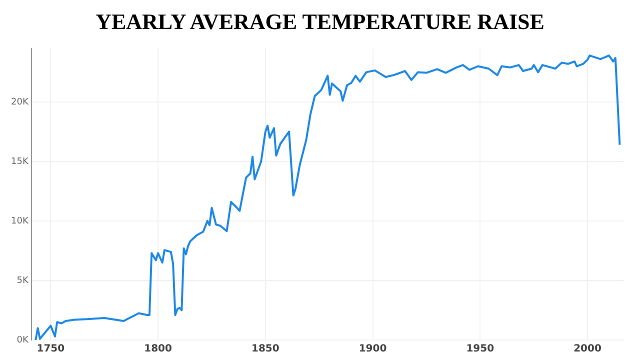 This screenshot has width=640, height=360. What do you see at coordinates (158, 349) in the screenshot?
I see `x-tick-label: 1800` at bounding box center [158, 349].